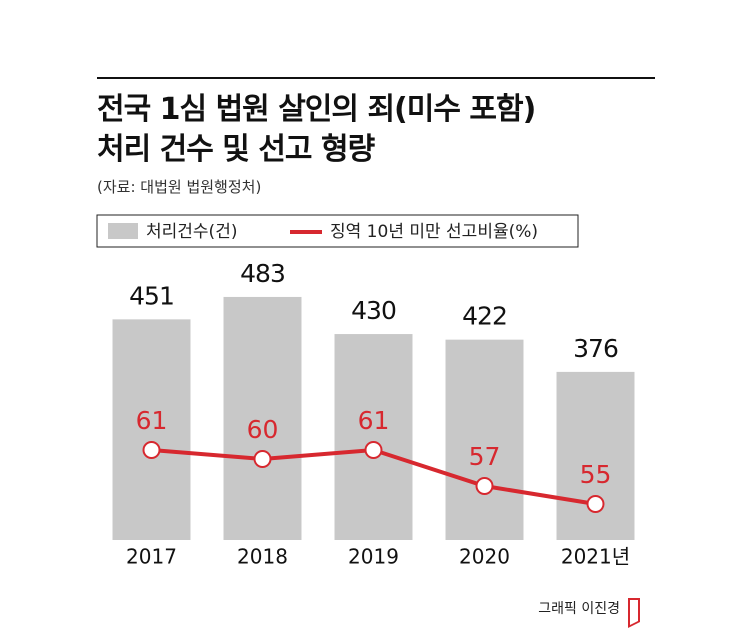 The width and height of the screenshot is (745, 636). What do you see at coordinates (484, 557) in the screenshot?
I see `x-tick-label: 2020` at bounding box center [484, 557].